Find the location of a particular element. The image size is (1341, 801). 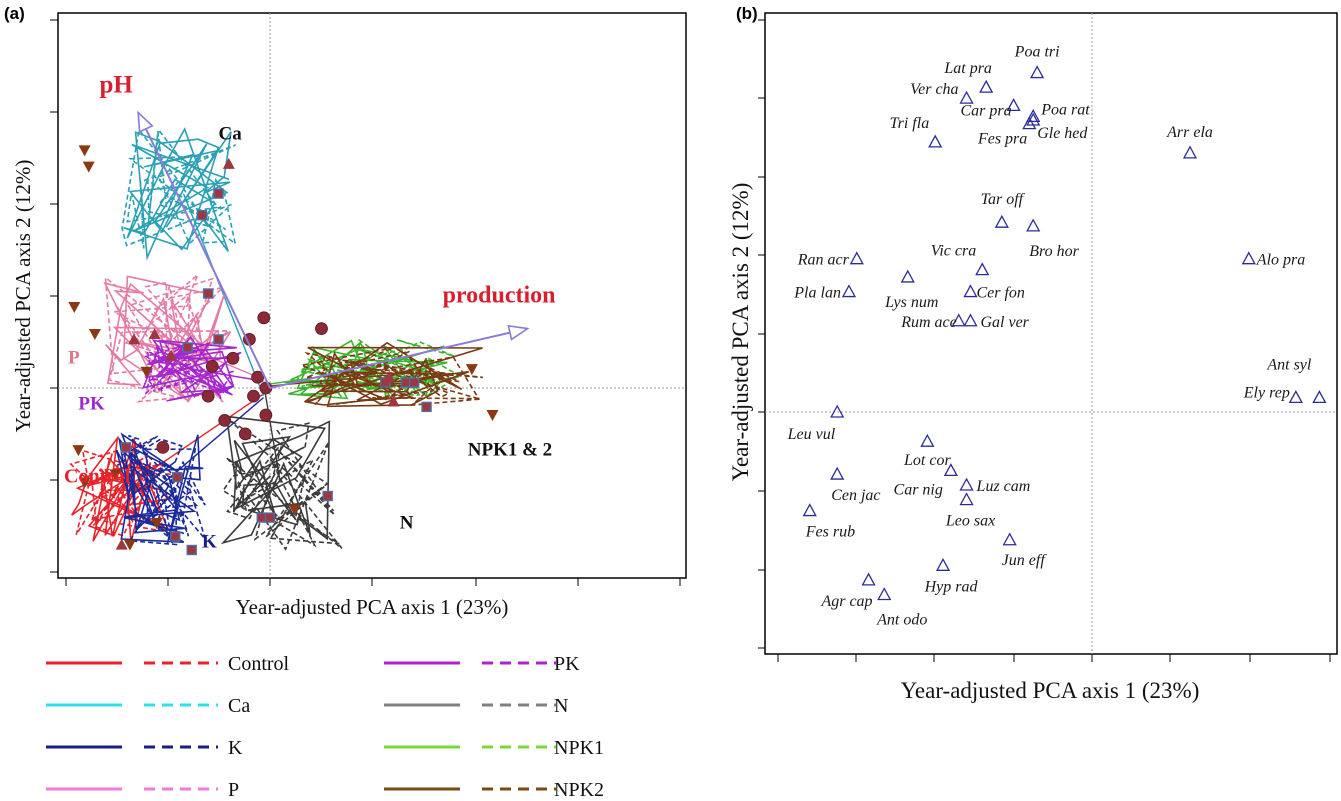

species-label: Lys num is located at coordinates (911, 302).